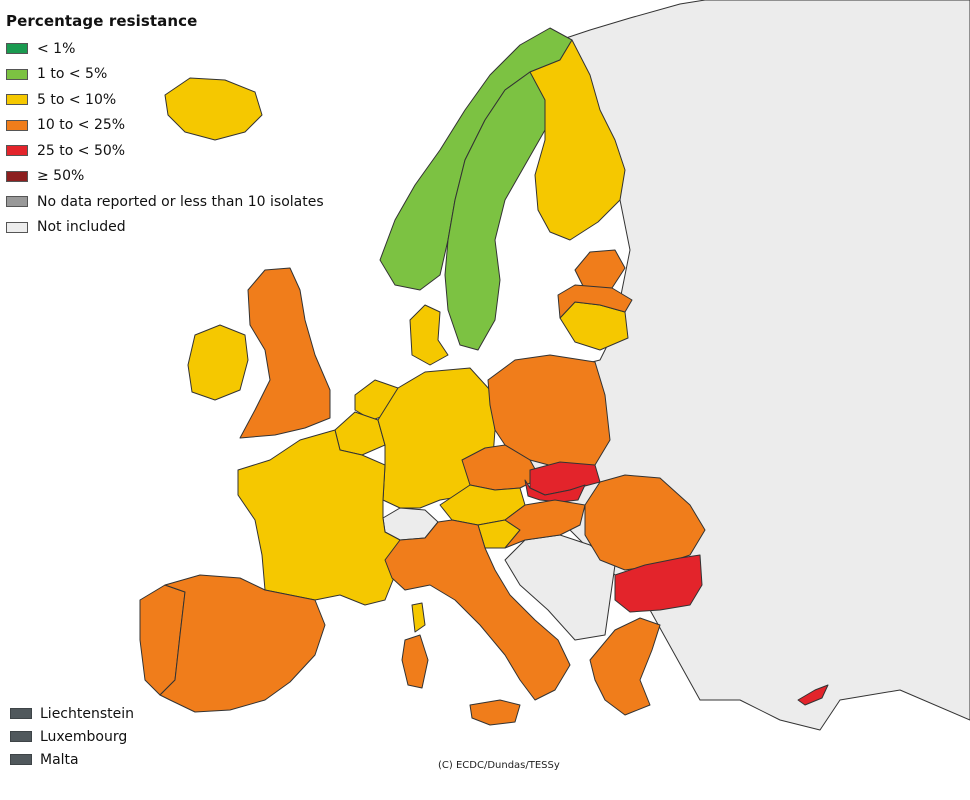  I want to click on legend-item: 10 to < 25%, so click(165, 126).